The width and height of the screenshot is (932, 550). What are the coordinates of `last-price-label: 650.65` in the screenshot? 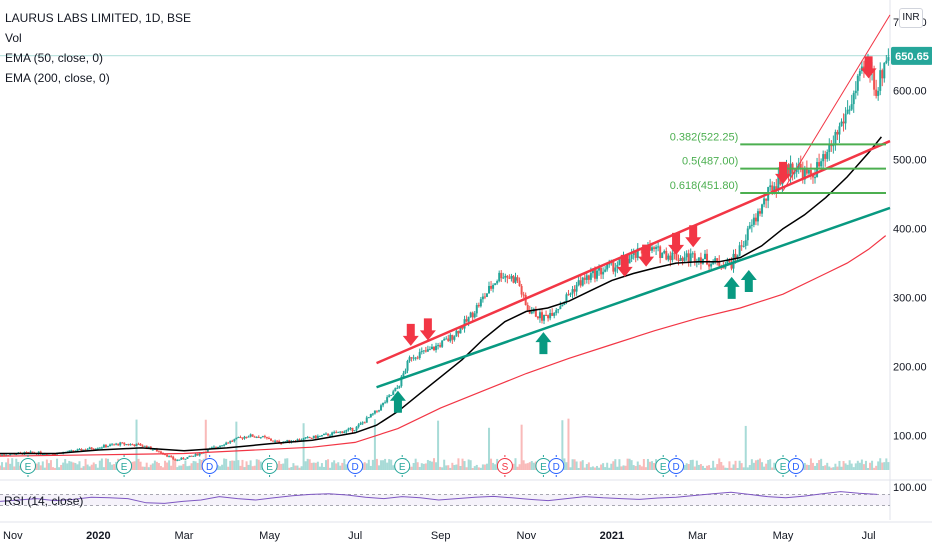 It's located at (912, 57).